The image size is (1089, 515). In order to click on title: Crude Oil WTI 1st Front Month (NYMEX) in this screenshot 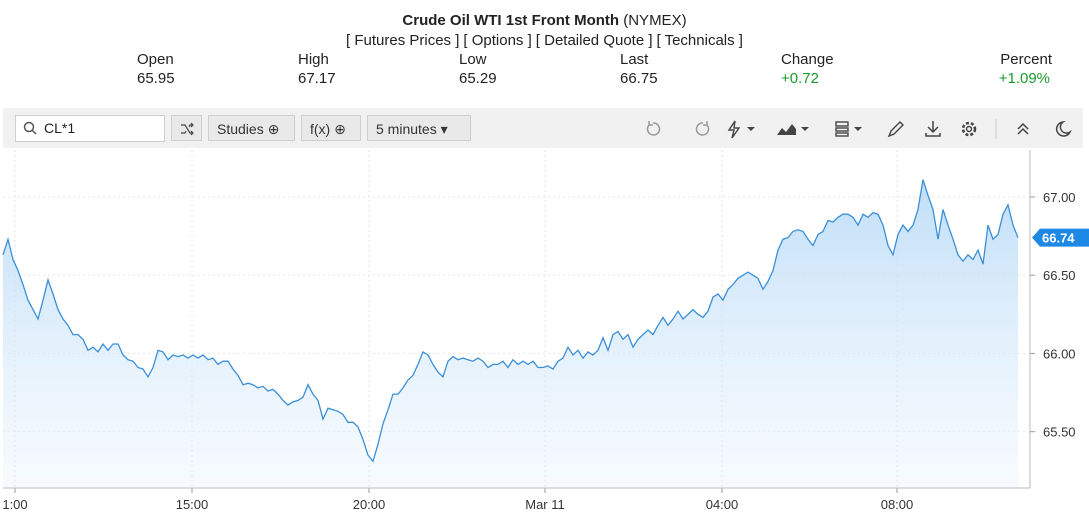, I will do `click(544, 20)`.